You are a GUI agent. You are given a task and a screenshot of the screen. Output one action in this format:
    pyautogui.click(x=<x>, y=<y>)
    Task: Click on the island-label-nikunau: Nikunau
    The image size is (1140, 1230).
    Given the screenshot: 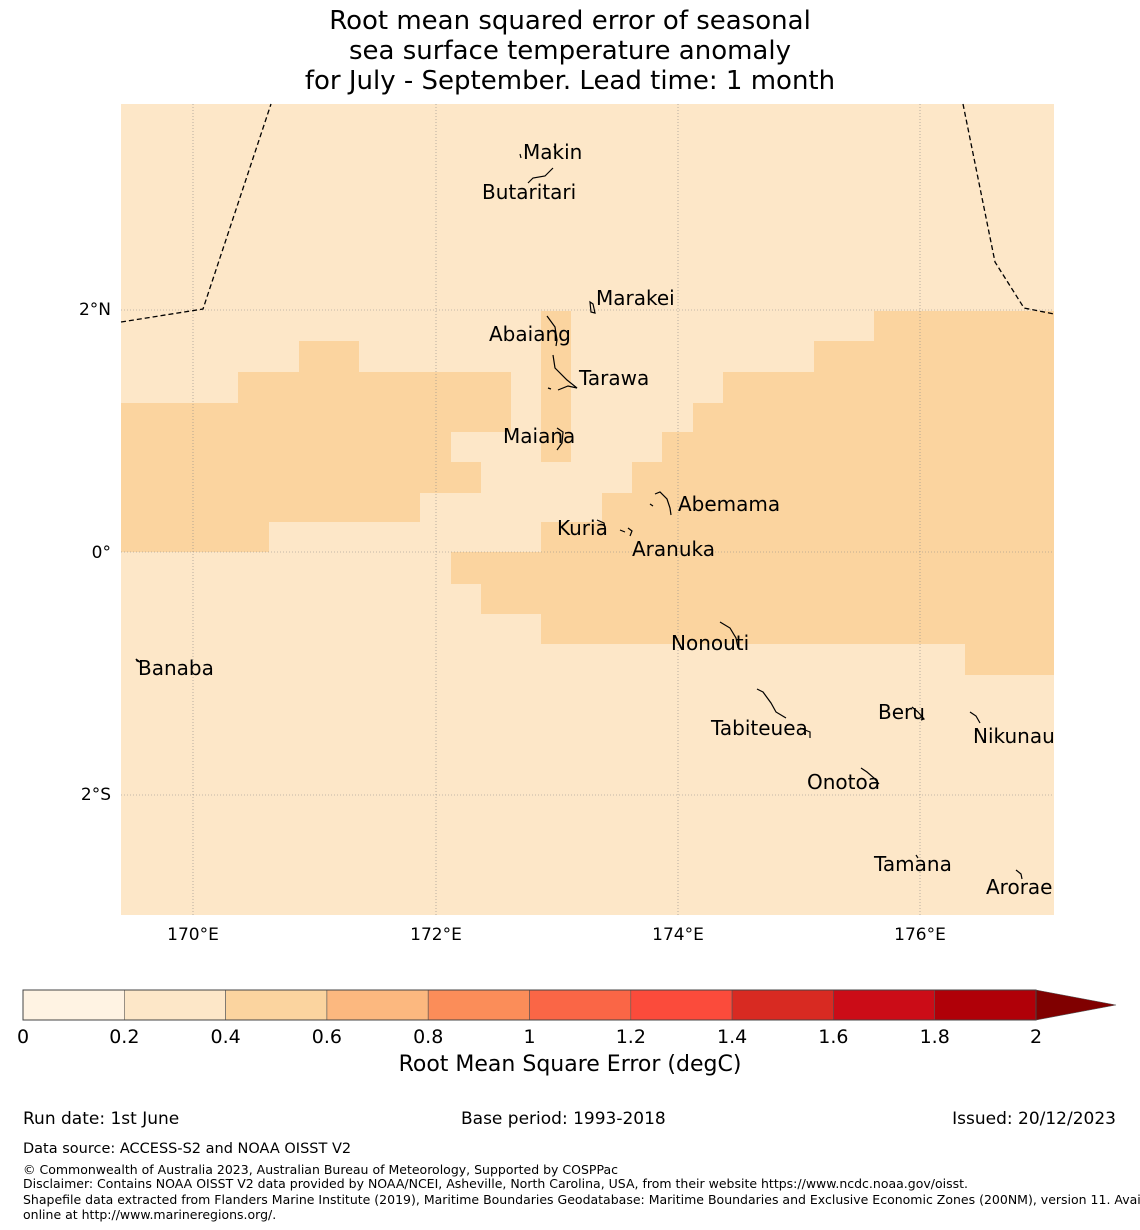 What is the action you would take?
    pyautogui.click(x=1014, y=736)
    